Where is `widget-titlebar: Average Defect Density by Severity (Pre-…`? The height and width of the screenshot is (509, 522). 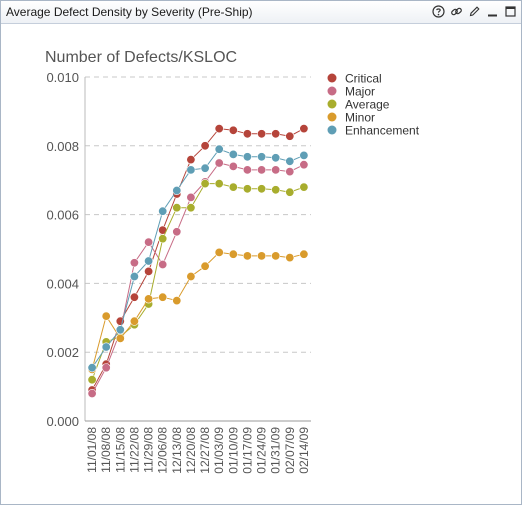 widget-titlebar: Average Defect Density by Severity (Pre-… is located at coordinates (261, 12).